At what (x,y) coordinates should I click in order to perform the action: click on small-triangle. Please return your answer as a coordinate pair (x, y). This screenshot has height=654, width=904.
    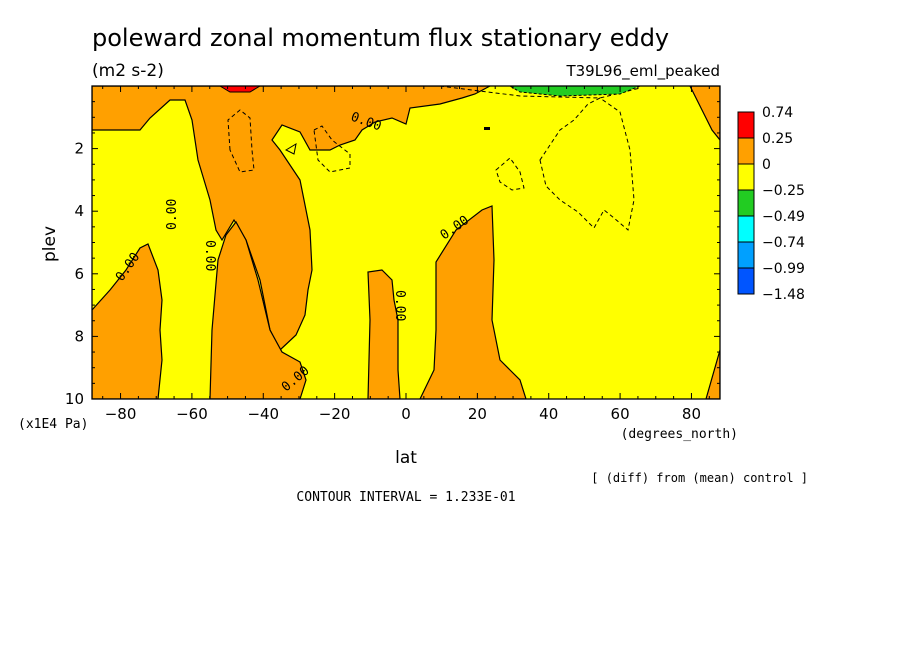
    Looking at the image, I should click on (290, 148).